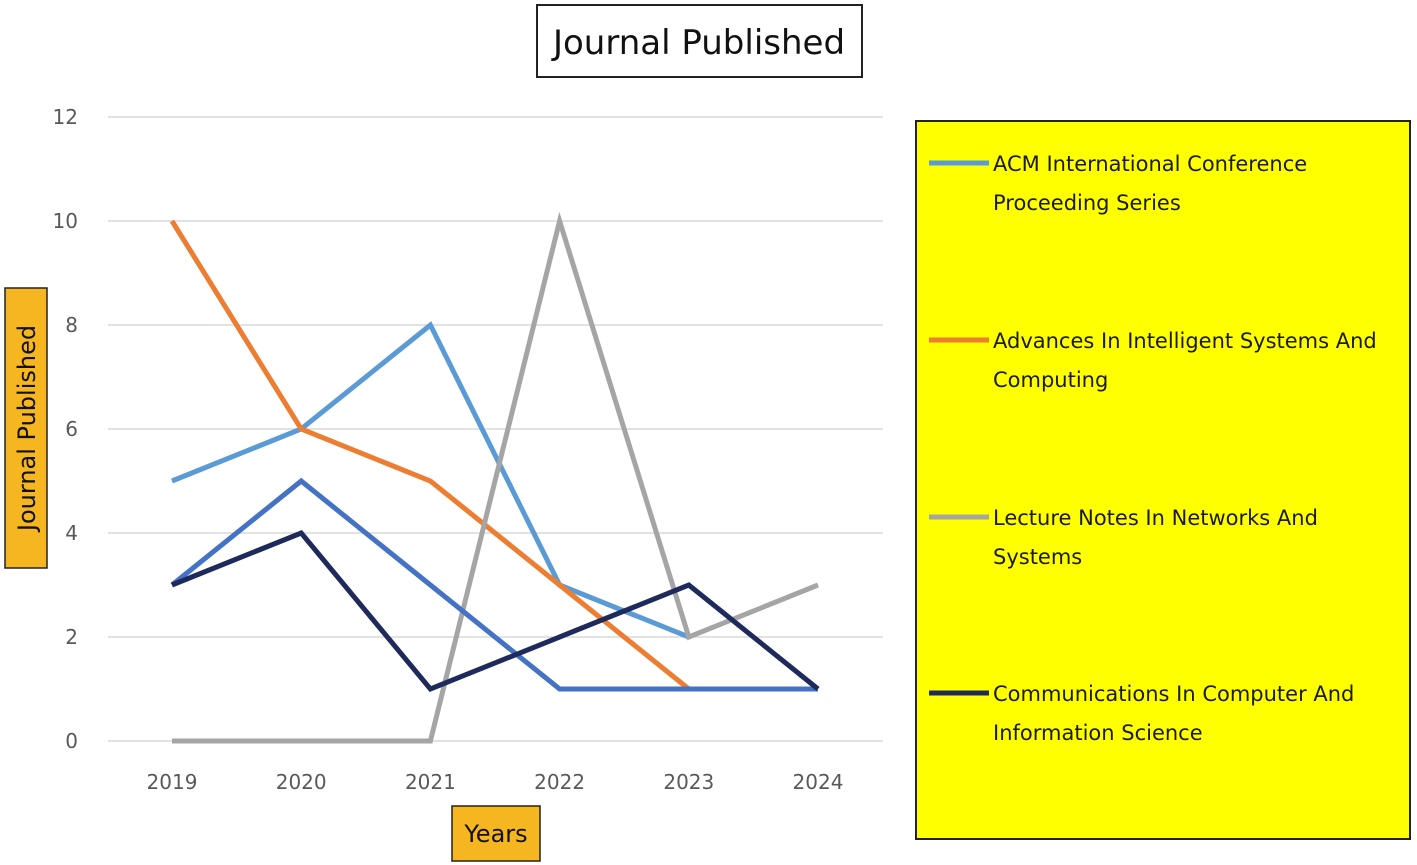 This screenshot has width=1417, height=865. I want to click on legend-label-1: ACM International Conference, so click(1150, 164).